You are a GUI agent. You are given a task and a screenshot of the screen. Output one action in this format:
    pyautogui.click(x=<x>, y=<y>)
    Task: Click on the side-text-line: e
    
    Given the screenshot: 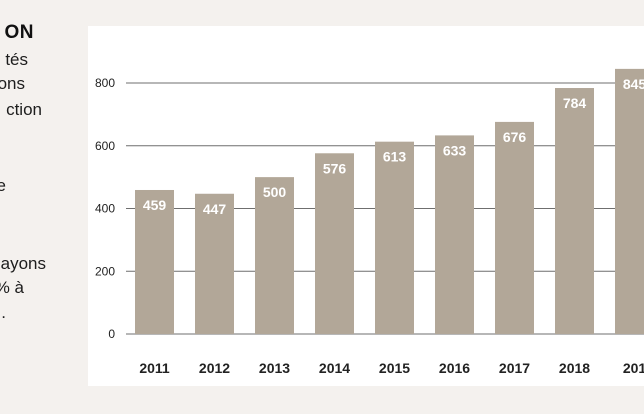 What is the action you would take?
    pyautogui.click(x=3, y=185)
    